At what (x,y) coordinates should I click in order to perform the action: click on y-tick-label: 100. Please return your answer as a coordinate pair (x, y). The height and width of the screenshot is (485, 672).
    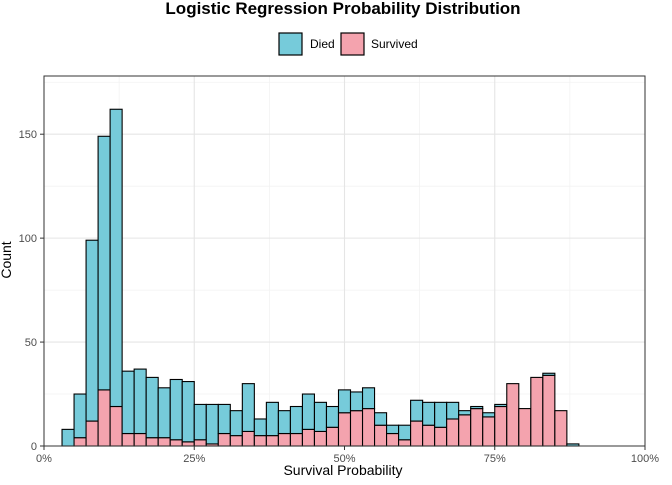
    Looking at the image, I should click on (28, 239).